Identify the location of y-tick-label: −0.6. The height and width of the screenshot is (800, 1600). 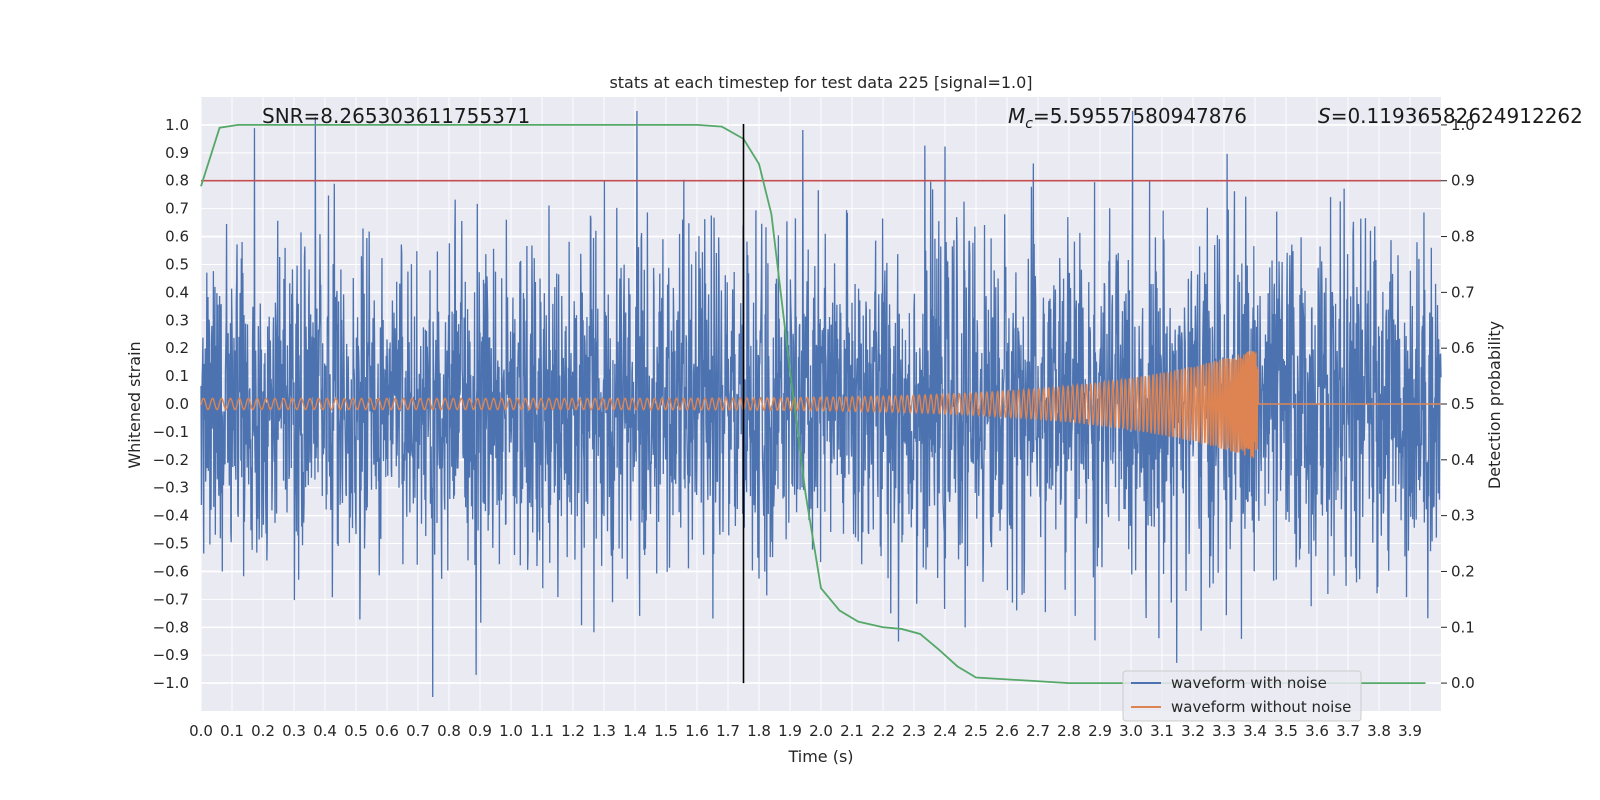
(171, 571).